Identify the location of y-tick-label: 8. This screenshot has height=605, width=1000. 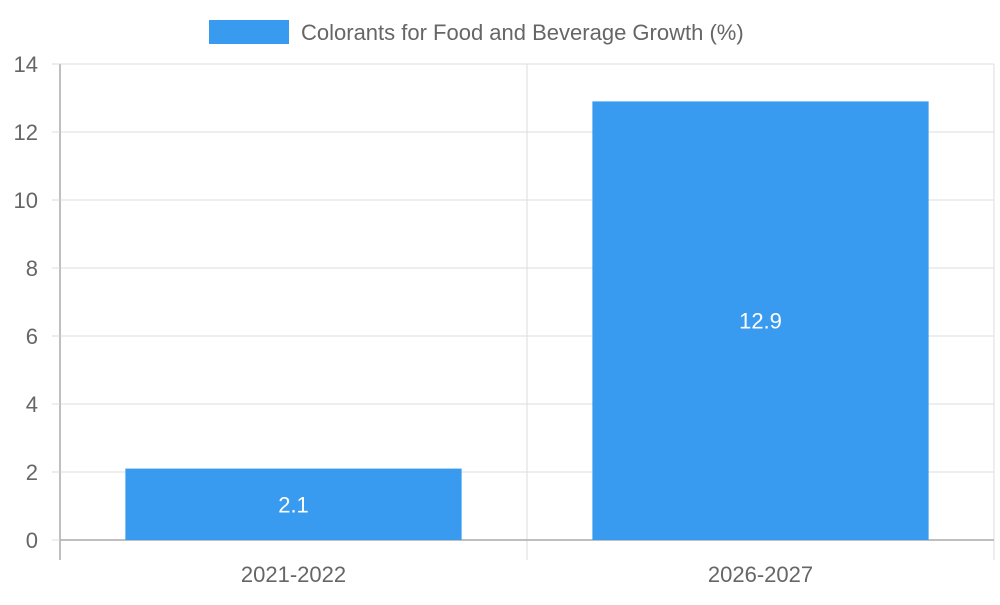
(32, 268).